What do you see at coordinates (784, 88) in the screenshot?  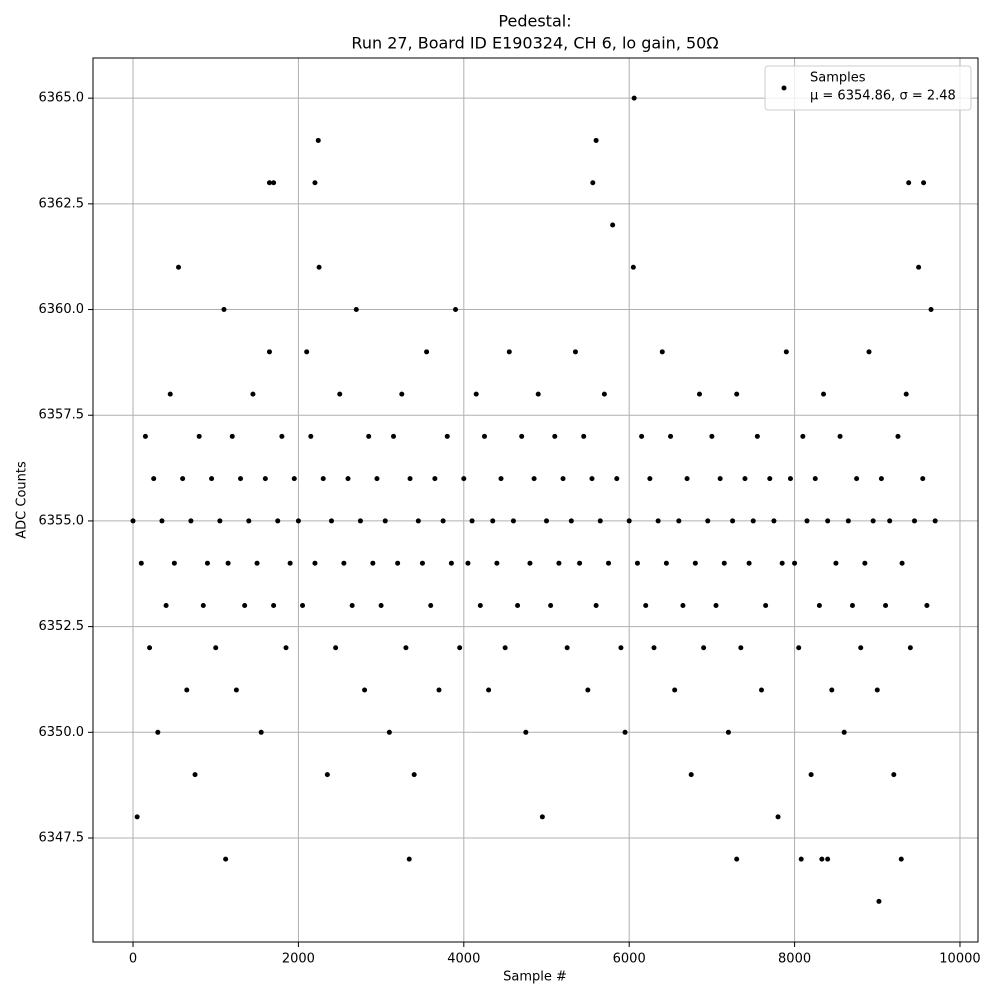 I see `legend-marker` at bounding box center [784, 88].